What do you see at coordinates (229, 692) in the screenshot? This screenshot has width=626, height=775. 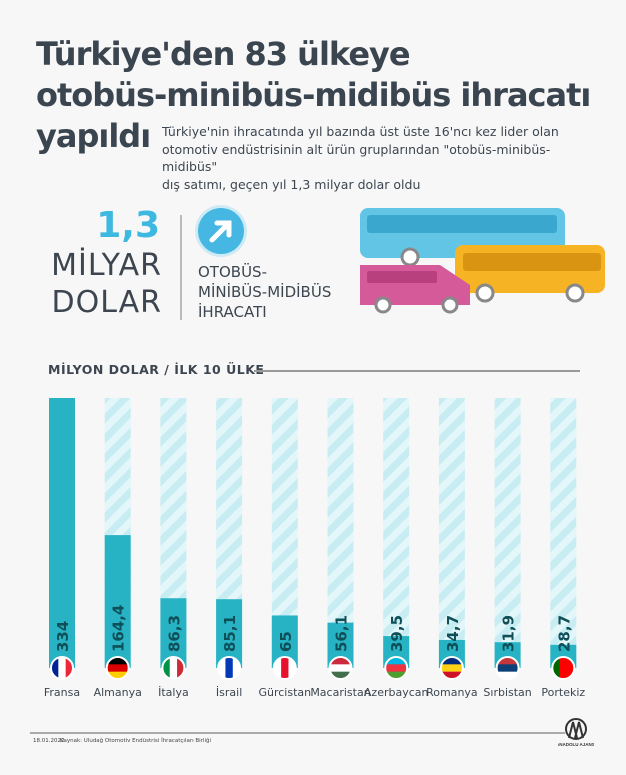 I see `category-label: İsrail` at bounding box center [229, 692].